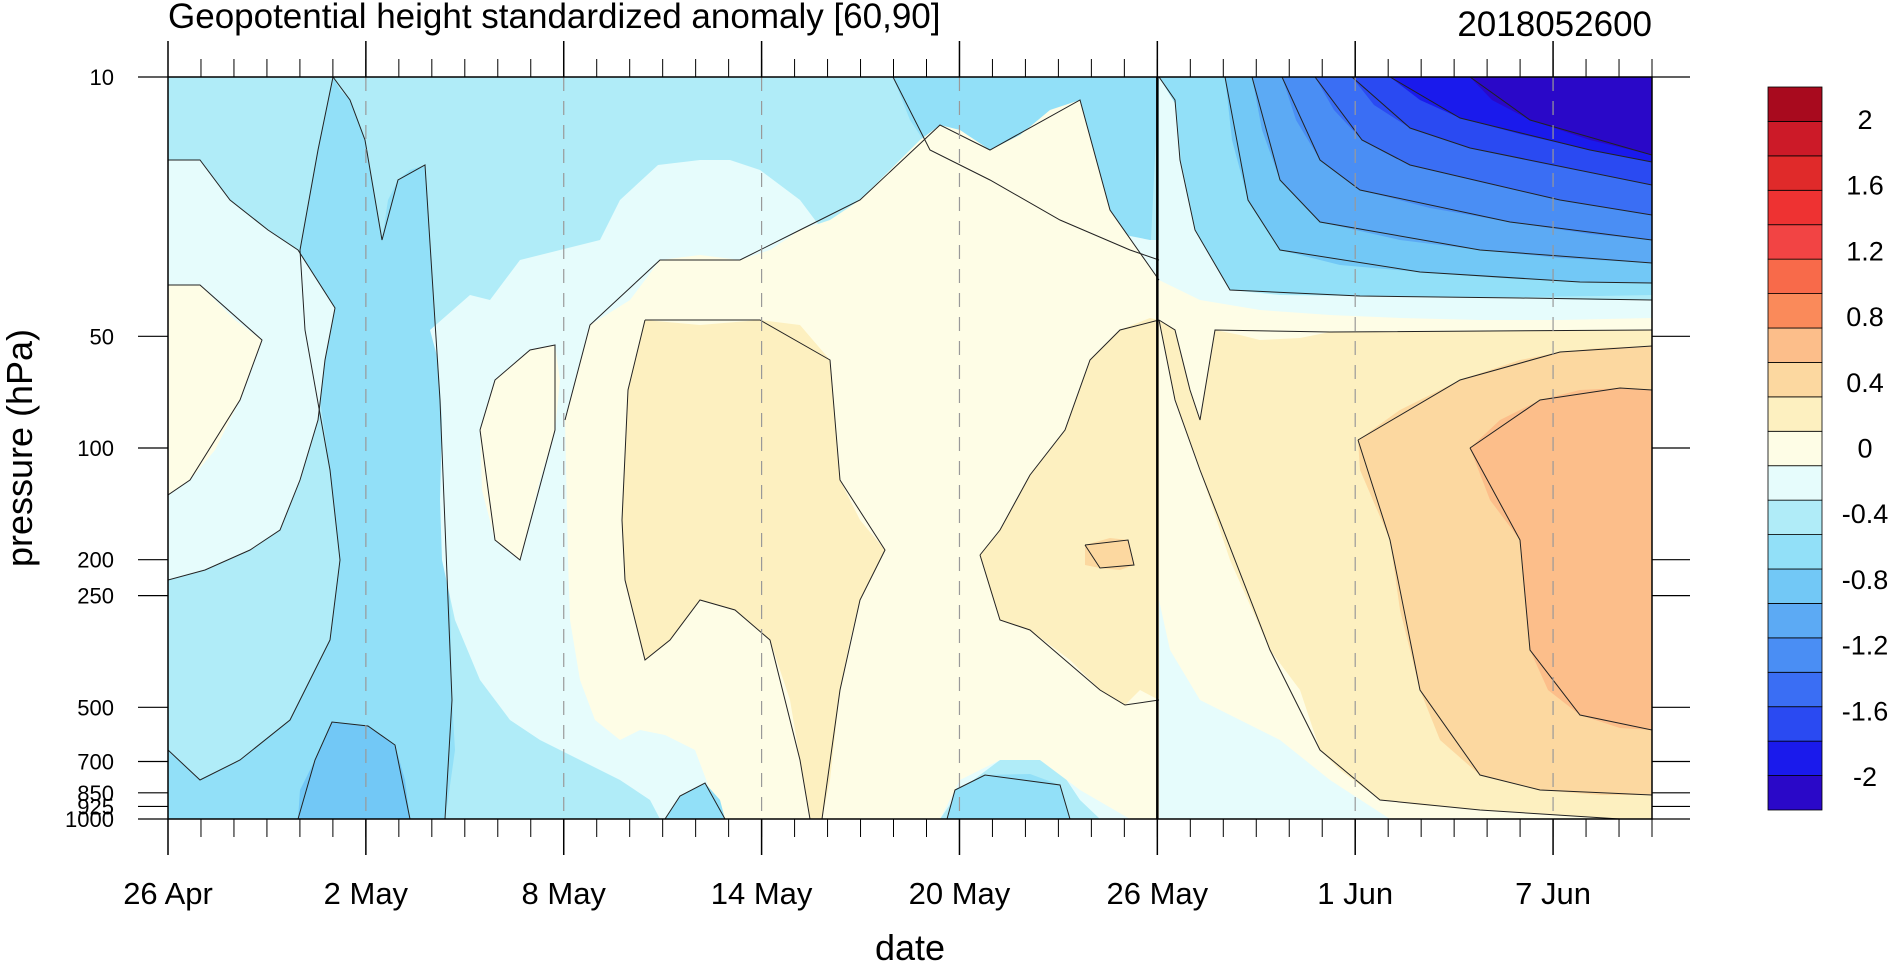 This screenshot has height=974, width=1889. Describe the element at coordinates (215, 390) in the screenshot. I see `band-zero-left` at that location.